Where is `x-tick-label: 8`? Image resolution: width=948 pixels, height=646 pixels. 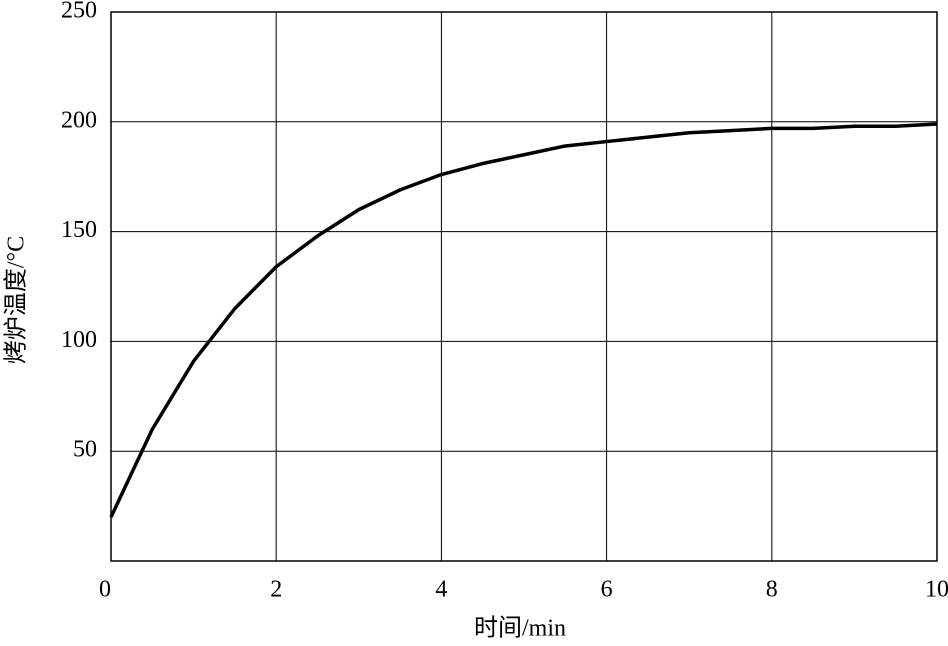
x-tick-label: 8 is located at coordinates (772, 590).